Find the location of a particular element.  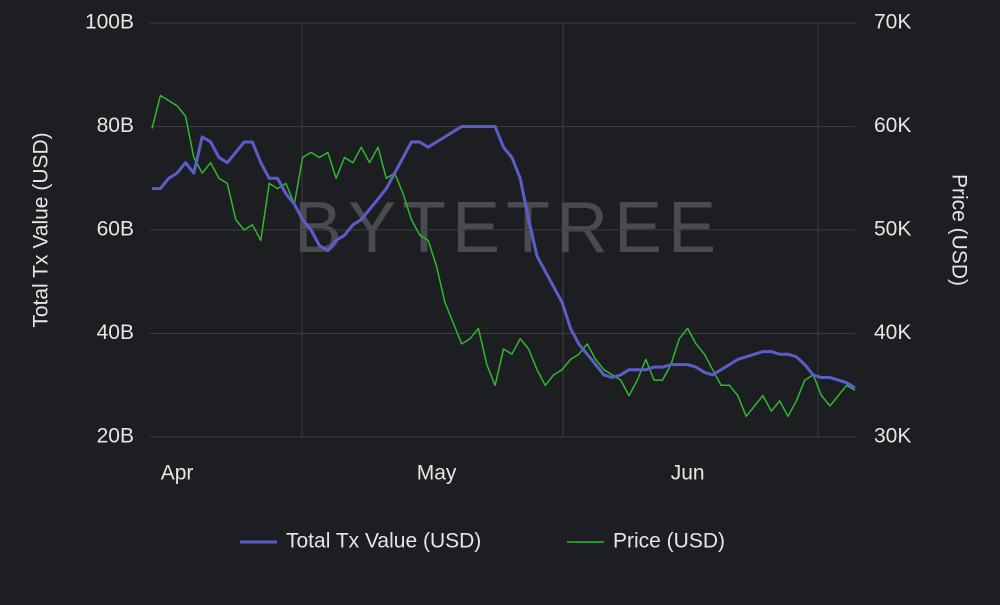

y-tick-label: 60B is located at coordinates (115, 229).